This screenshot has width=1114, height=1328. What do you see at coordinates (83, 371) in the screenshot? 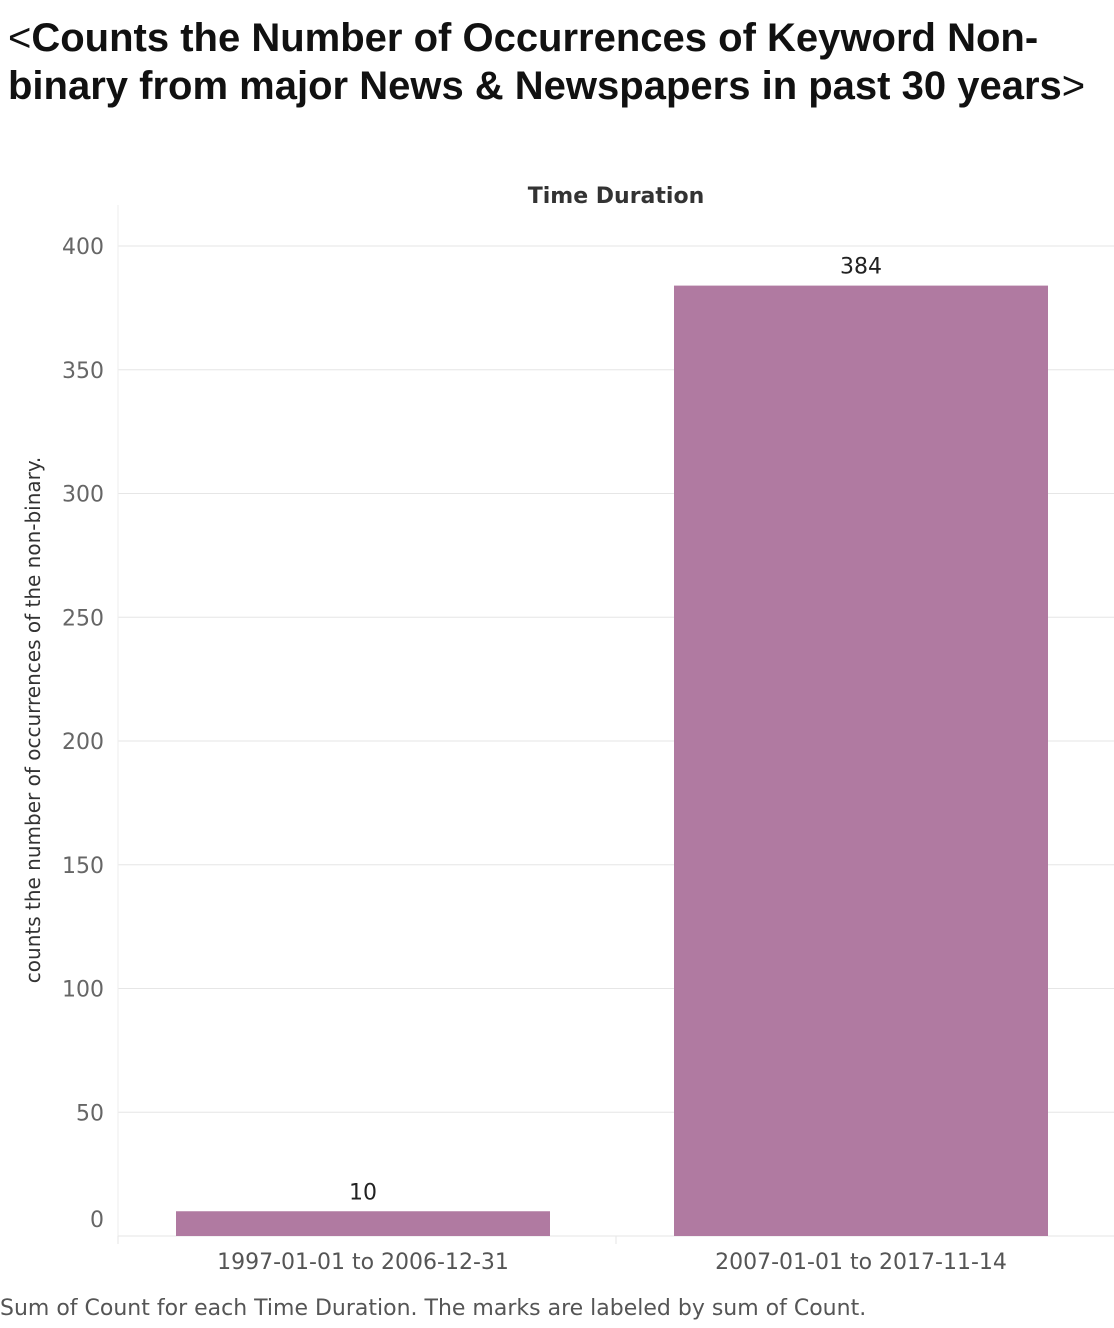
I see `y-tick-label: 350` at bounding box center [83, 371].